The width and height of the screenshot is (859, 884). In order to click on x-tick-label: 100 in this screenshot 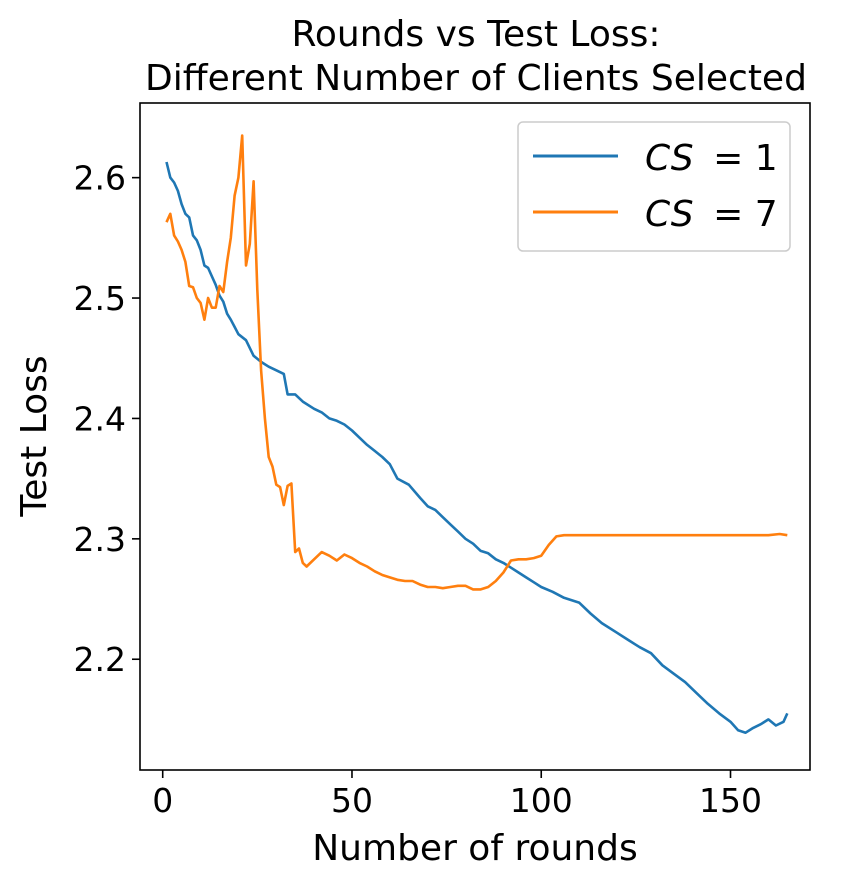, I will do `click(541, 800)`.